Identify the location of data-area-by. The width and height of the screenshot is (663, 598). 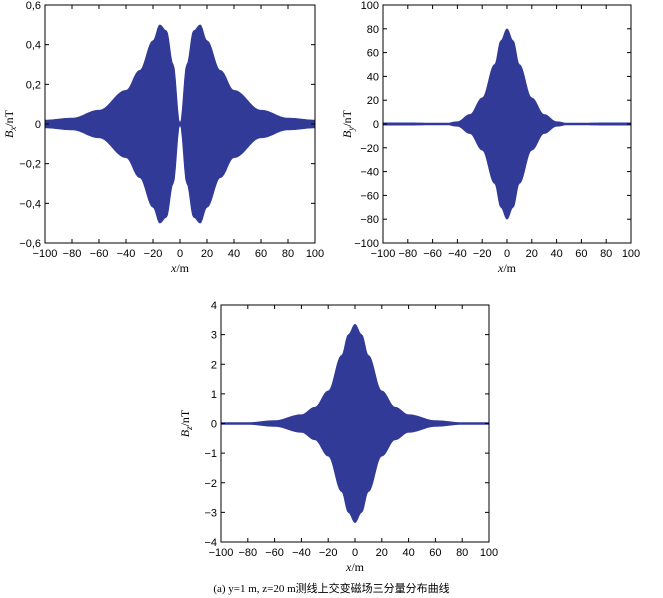
(507, 124).